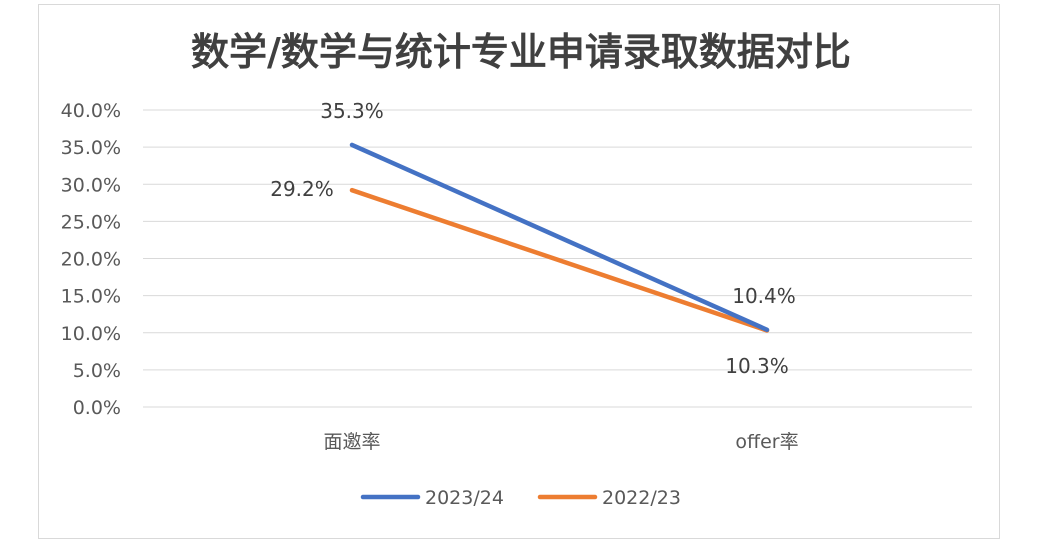 The width and height of the screenshot is (1042, 545). Describe the element at coordinates (91, 148) in the screenshot. I see `y-tick-label: 35.0%` at that location.